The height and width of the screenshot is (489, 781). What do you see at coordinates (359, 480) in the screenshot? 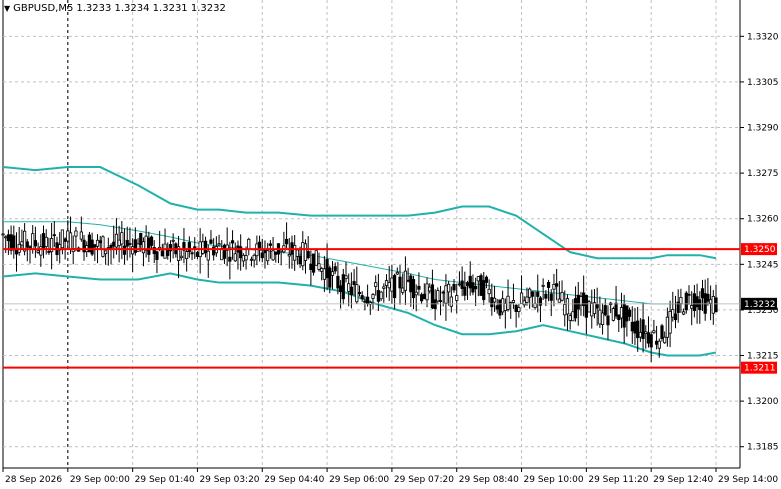
I see `x-tick-label: 29 Sep 06:00` at bounding box center [359, 480].